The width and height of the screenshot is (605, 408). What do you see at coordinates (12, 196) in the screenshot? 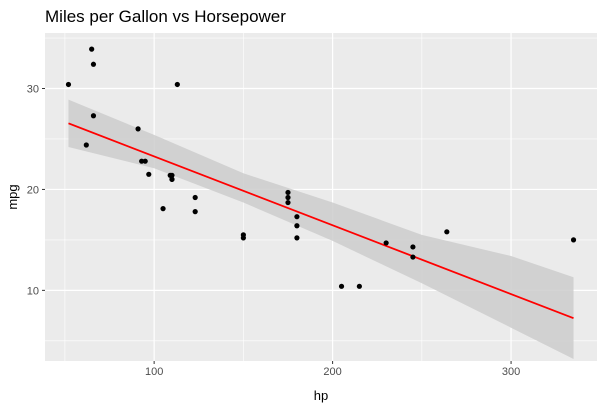
I see `y-axis-title: mpg` at bounding box center [12, 196].